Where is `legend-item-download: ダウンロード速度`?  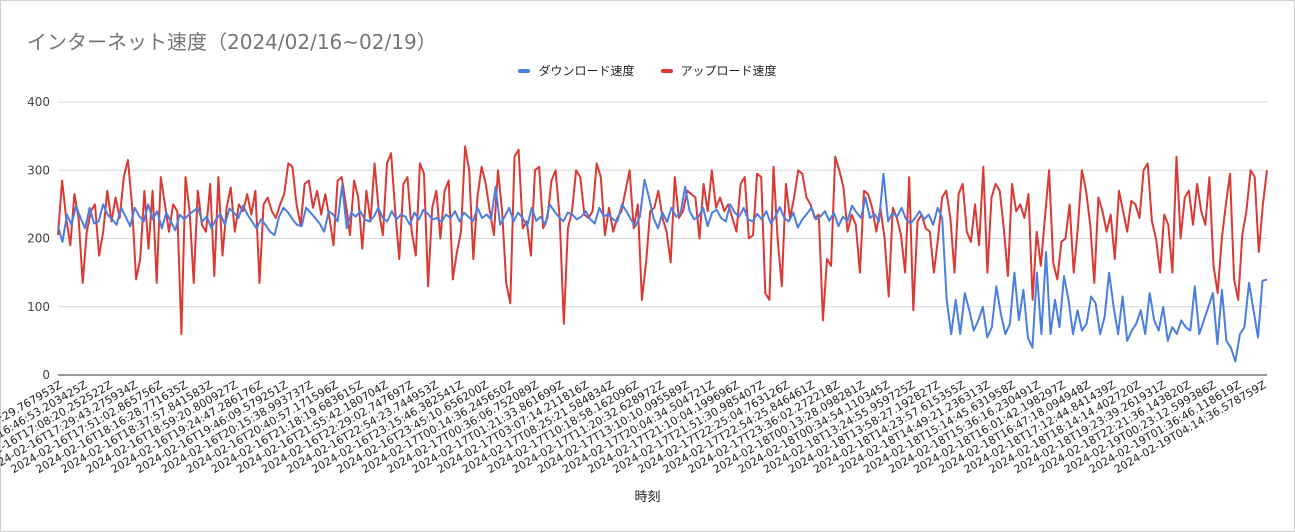 legend-item-download: ダウンロード速度 is located at coordinates (576, 70).